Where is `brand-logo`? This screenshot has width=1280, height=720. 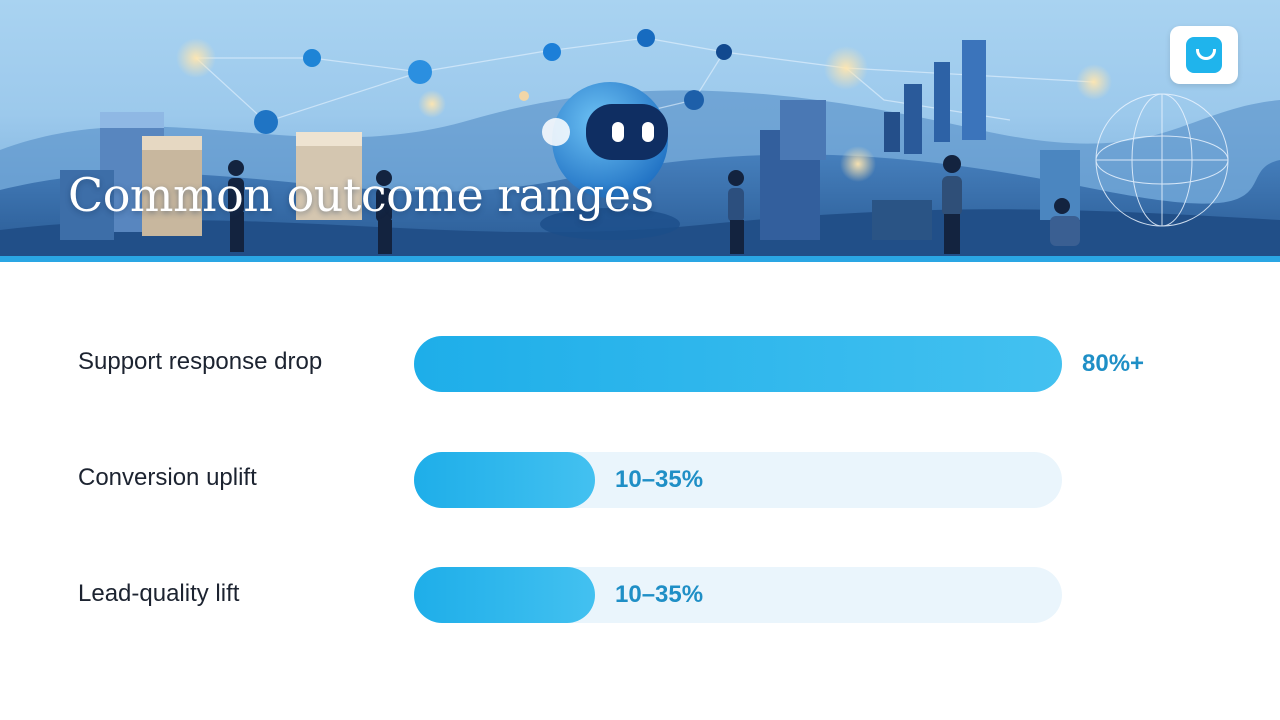
brand-logo is located at coordinates (1204, 55).